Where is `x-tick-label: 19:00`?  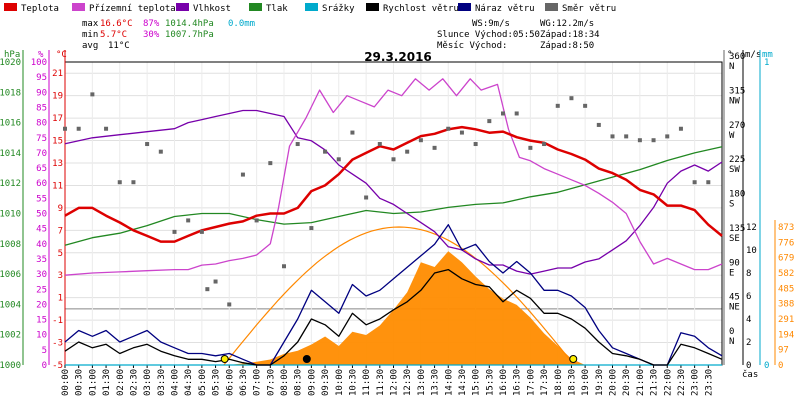
x-tick-label: 19:00 is located at coordinates (586, 382).